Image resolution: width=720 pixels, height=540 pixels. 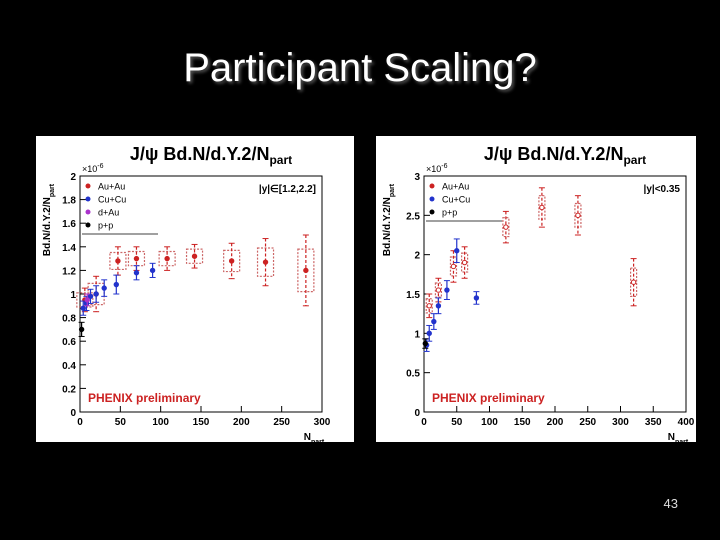 I want to click on y-tick-label: 0.4, so click(x=69, y=366).